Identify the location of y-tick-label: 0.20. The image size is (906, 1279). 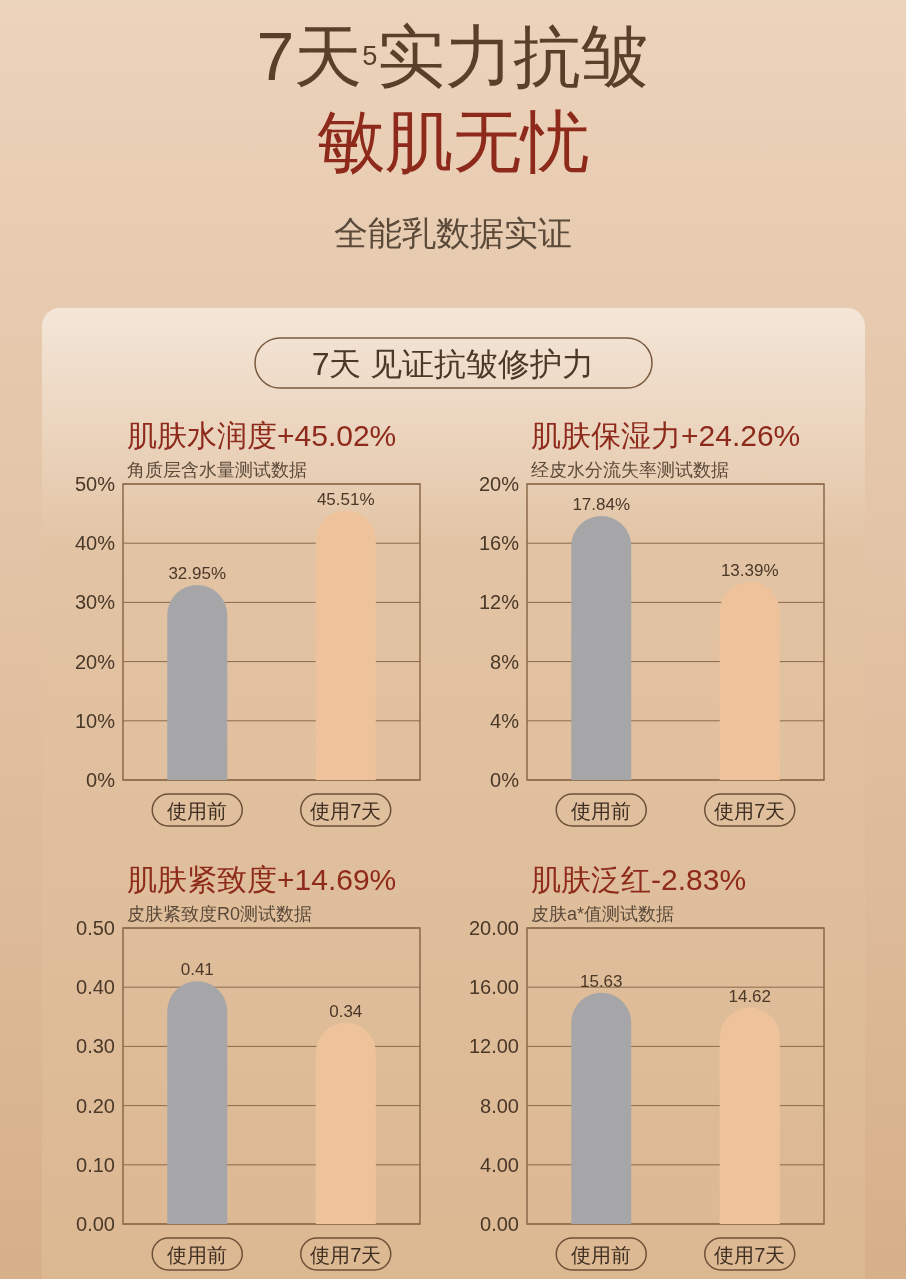
(95, 1105).